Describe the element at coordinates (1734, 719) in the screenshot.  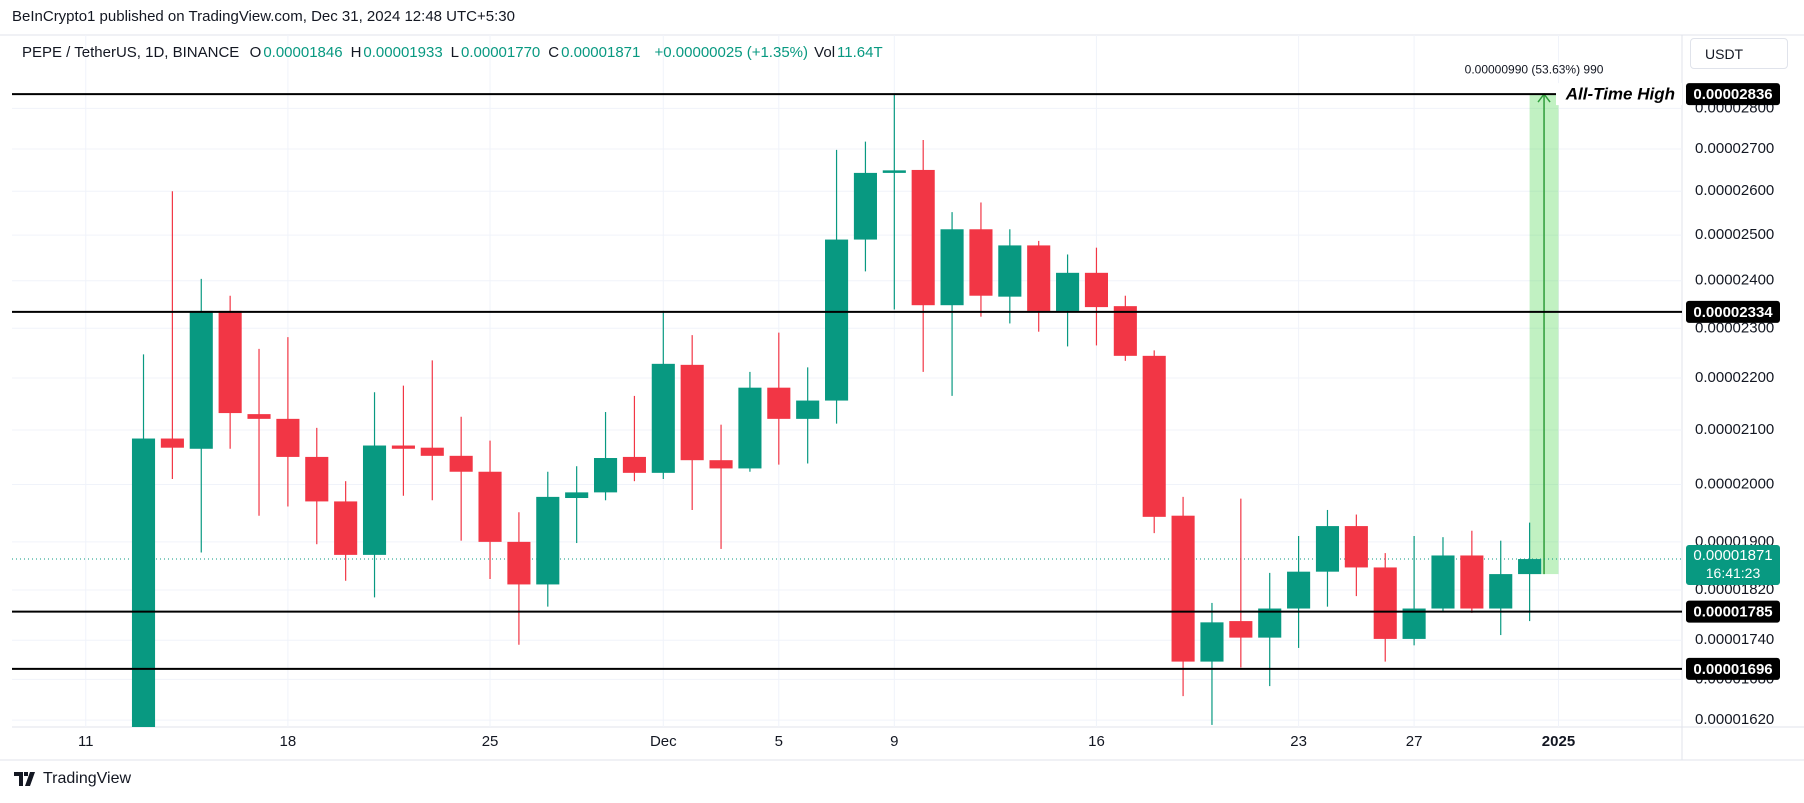
I see `y-tick-label: 0.00001620` at that location.